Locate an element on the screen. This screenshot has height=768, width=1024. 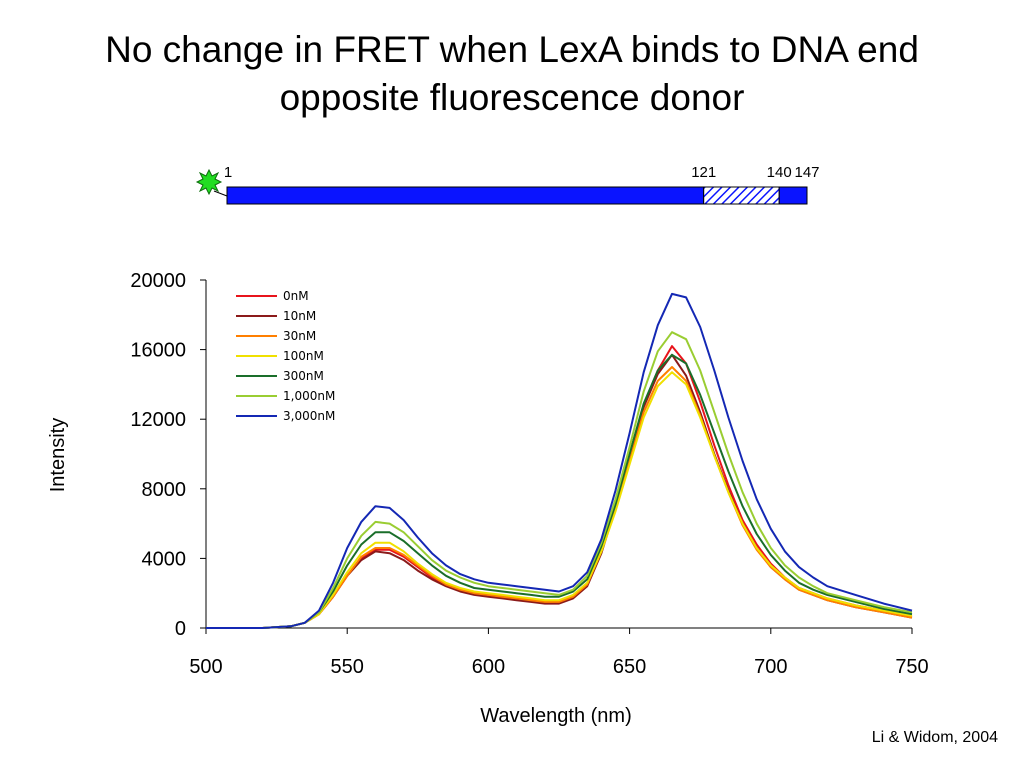
x-axis: 500 550 600 650 700 750 is located at coordinates (559, 652).